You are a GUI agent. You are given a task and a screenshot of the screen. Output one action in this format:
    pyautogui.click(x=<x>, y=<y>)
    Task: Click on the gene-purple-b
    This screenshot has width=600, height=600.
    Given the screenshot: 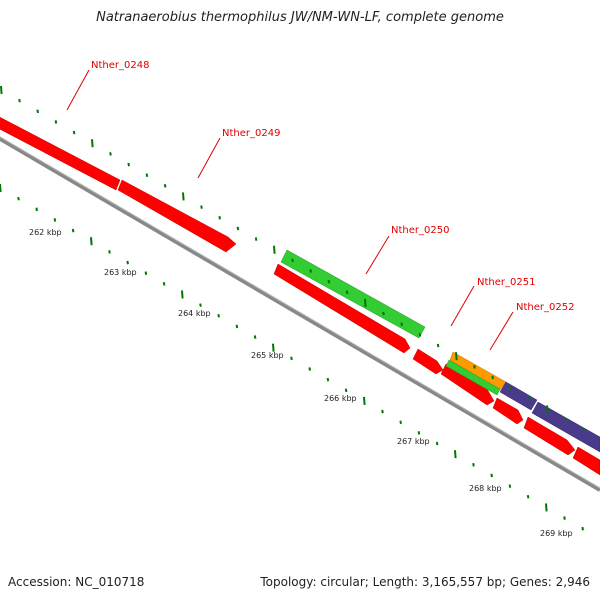 What is the action you would take?
    pyautogui.click(x=565, y=427)
    